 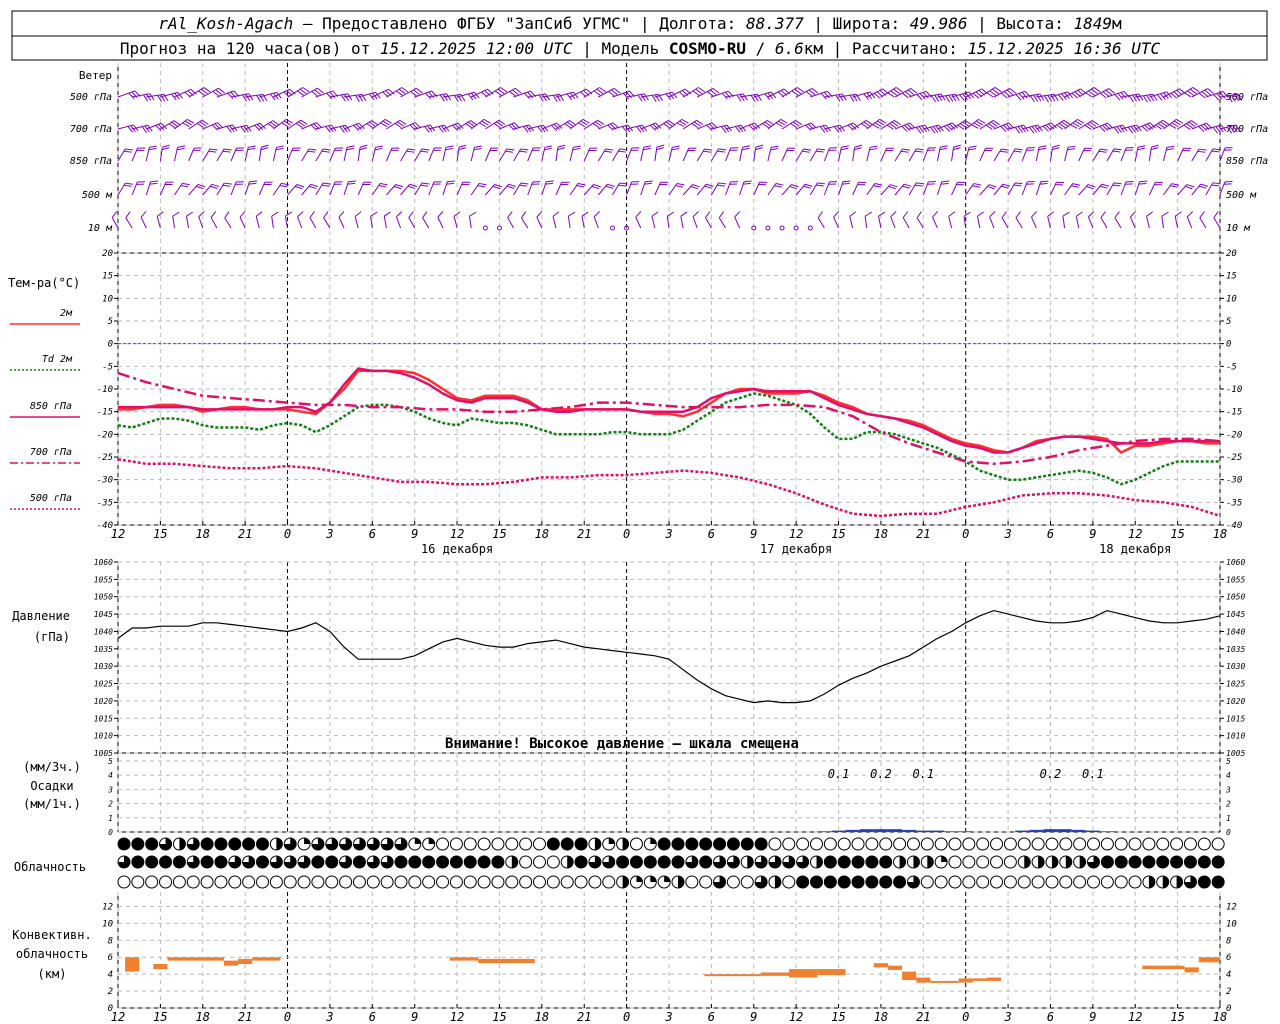 What do you see at coordinates (810, 228) in the screenshot?
I see `calm-wind-circle` at bounding box center [810, 228].